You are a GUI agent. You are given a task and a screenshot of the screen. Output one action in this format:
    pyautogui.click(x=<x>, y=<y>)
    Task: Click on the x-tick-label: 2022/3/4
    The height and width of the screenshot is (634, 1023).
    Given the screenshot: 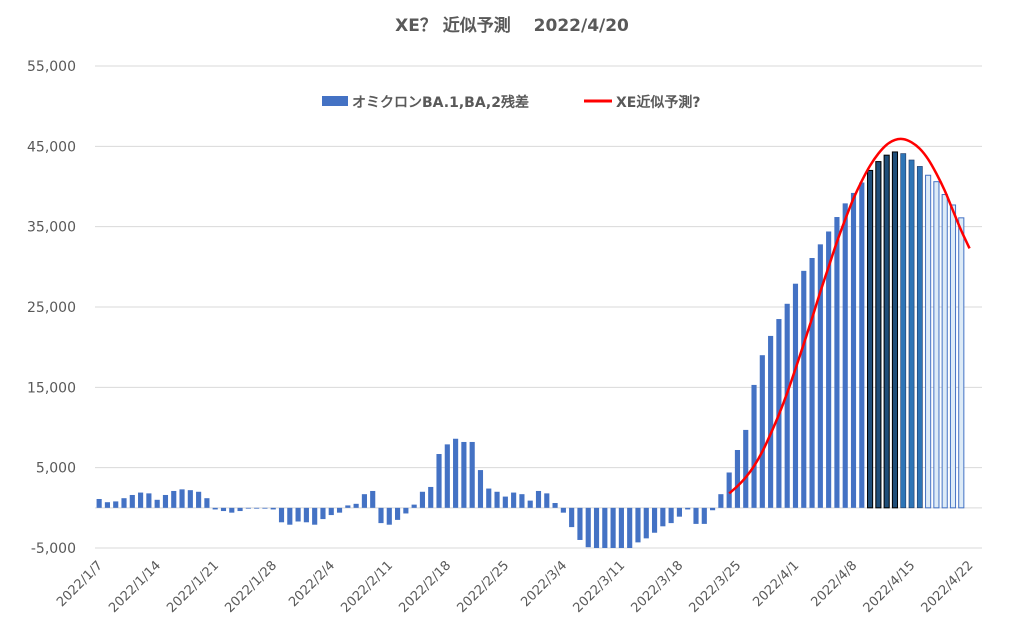 What is the action you would take?
    pyautogui.click(x=544, y=584)
    